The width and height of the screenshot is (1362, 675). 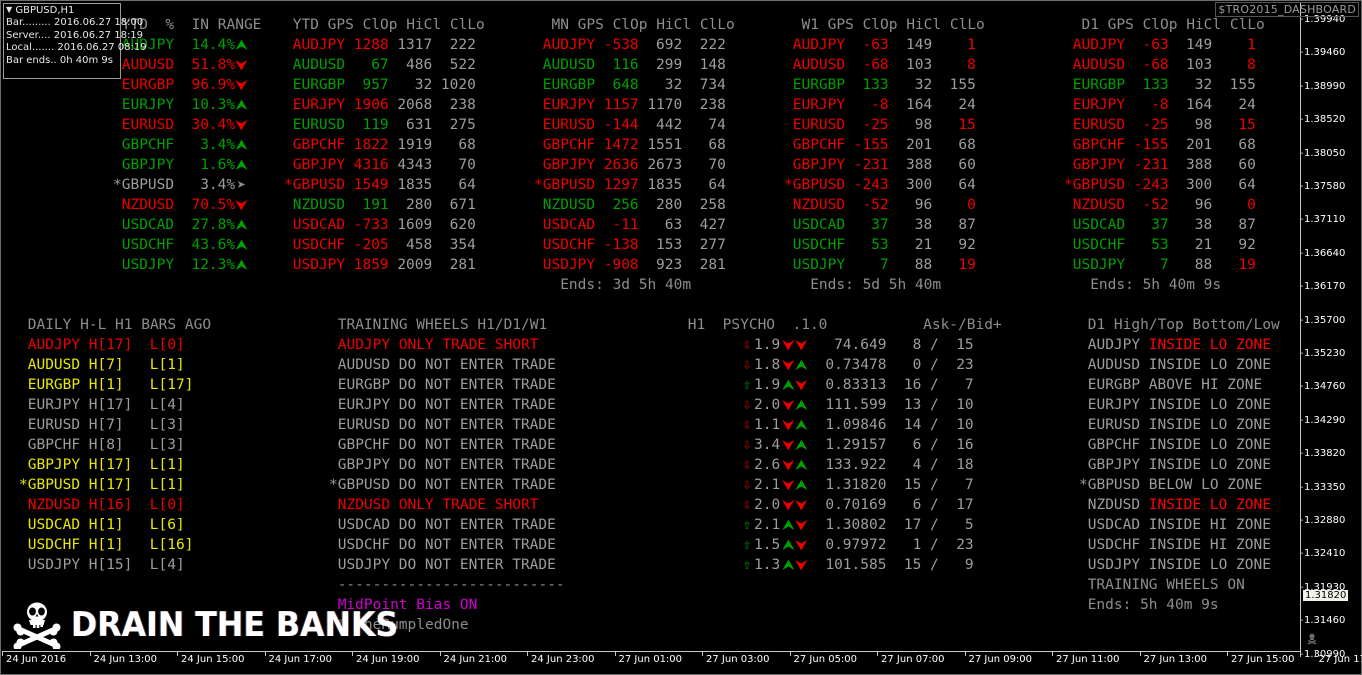 What do you see at coordinates (447, 465) in the screenshot?
I see `table-row: GBPJPY DO NOT ENTER TRADE` at bounding box center [447, 465].